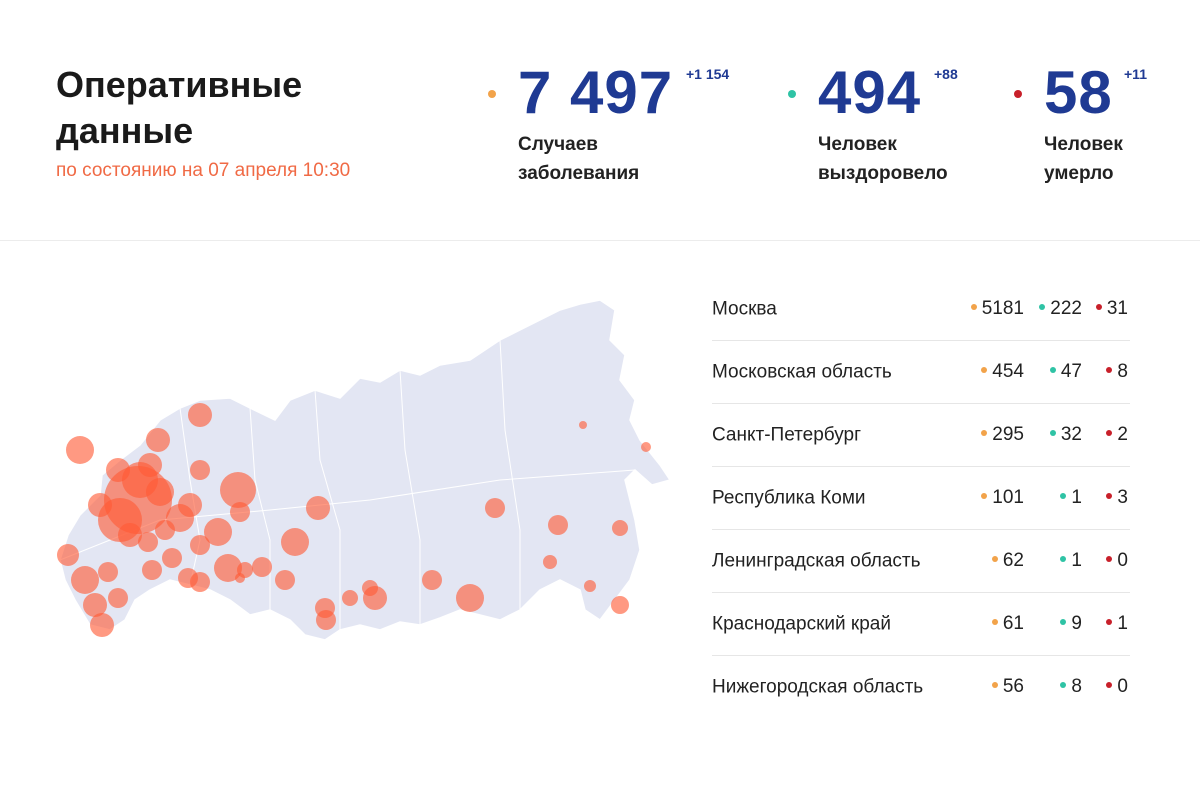 Image resolution: width=1200 pixels, height=806 pixels. Describe the element at coordinates (1071, 687) in the screenshot. I see `region-recovered: 8` at that location.